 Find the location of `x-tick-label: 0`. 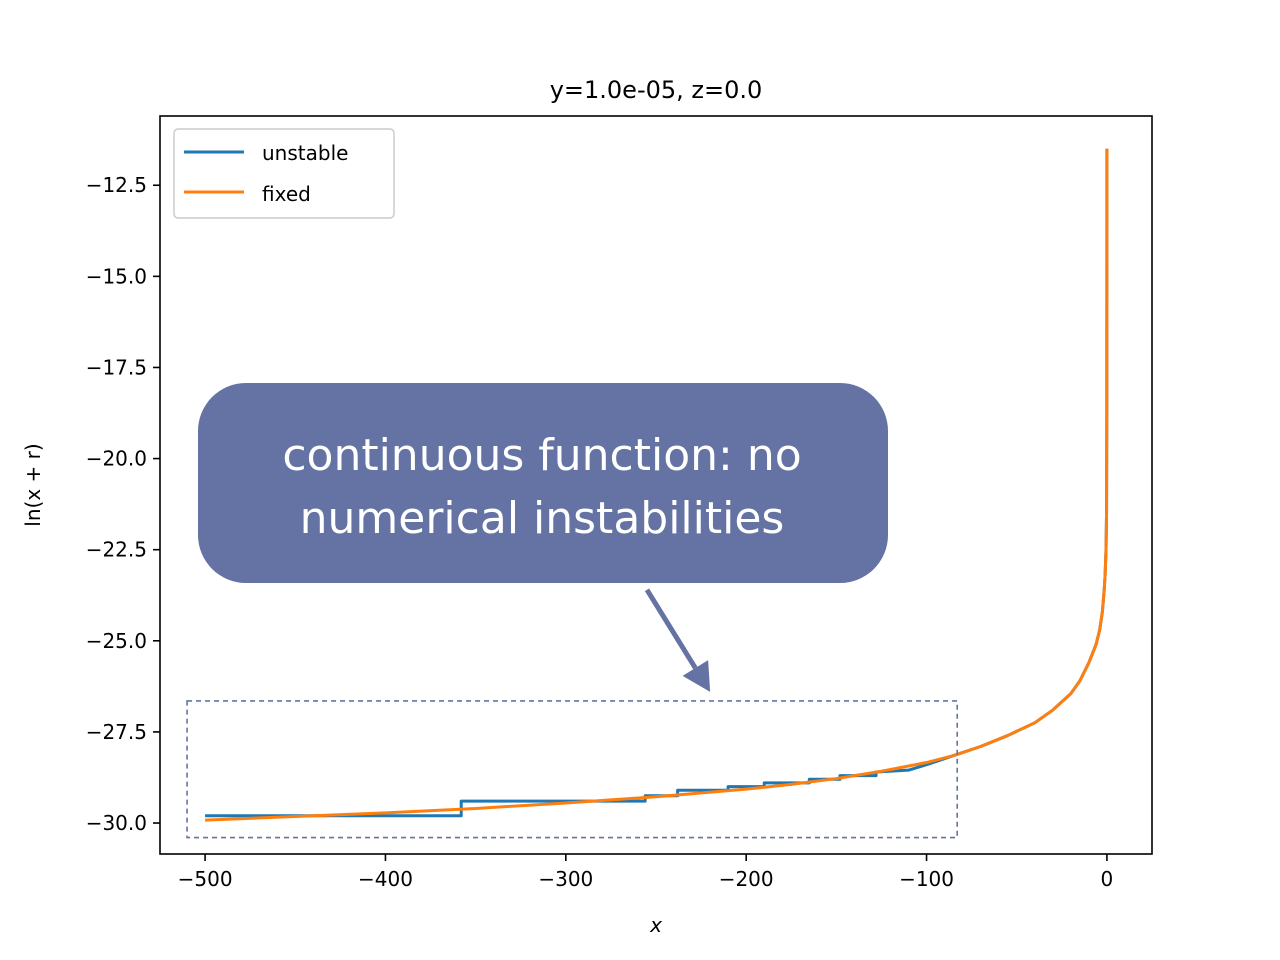

x-tick-label: 0 is located at coordinates (1107, 879).